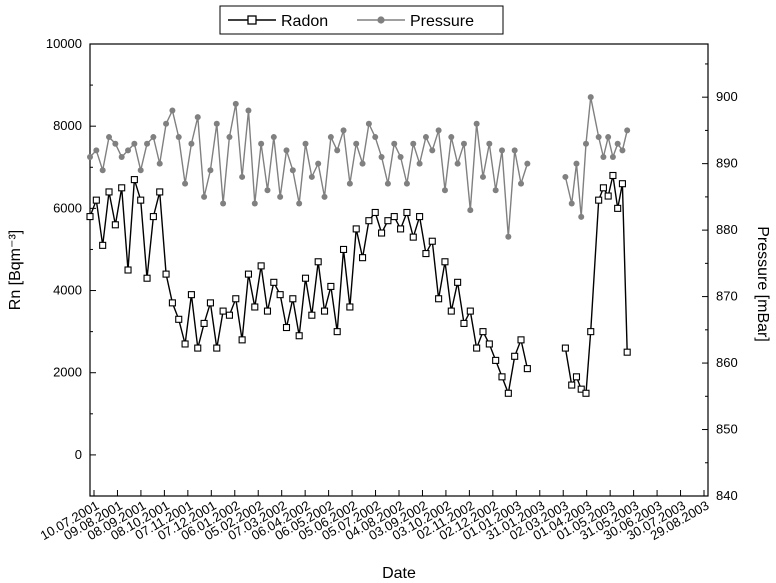 Image resolution: width=776 pixels, height=583 pixels. Describe the element at coordinates (64, 43) in the screenshot. I see `left-tick-label: 10000` at that location.